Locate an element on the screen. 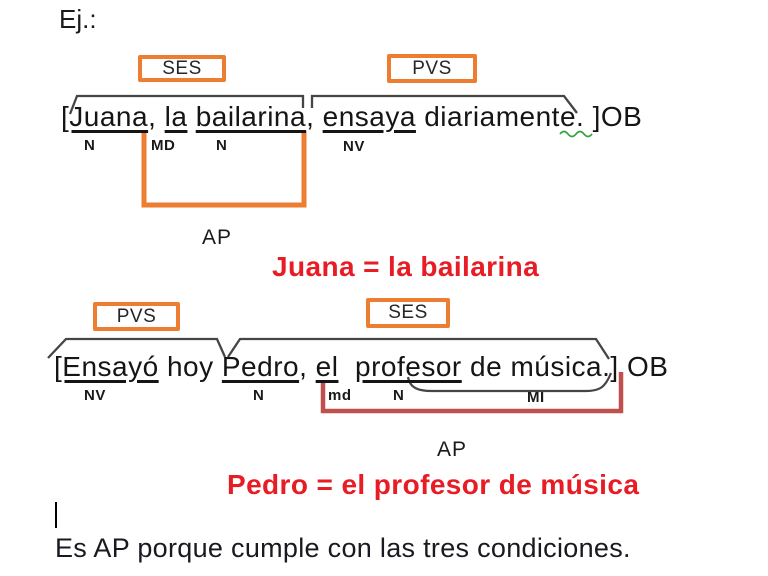 The width and height of the screenshot is (768, 576). sentence-1-word-diariamente: diariamente. is located at coordinates (504, 116).